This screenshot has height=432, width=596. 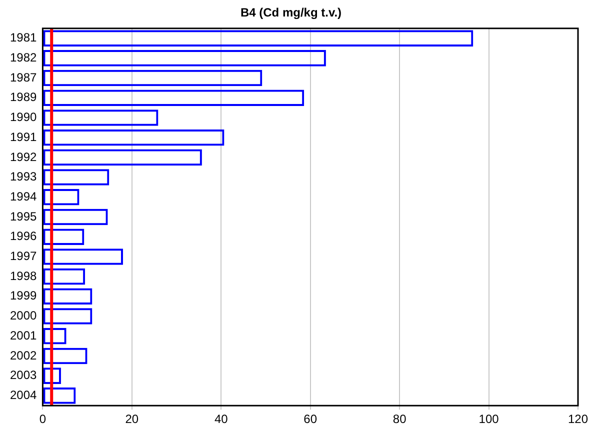 What do you see at coordinates (24, 37) in the screenshot?
I see `y-tick-label: 1981` at bounding box center [24, 37].